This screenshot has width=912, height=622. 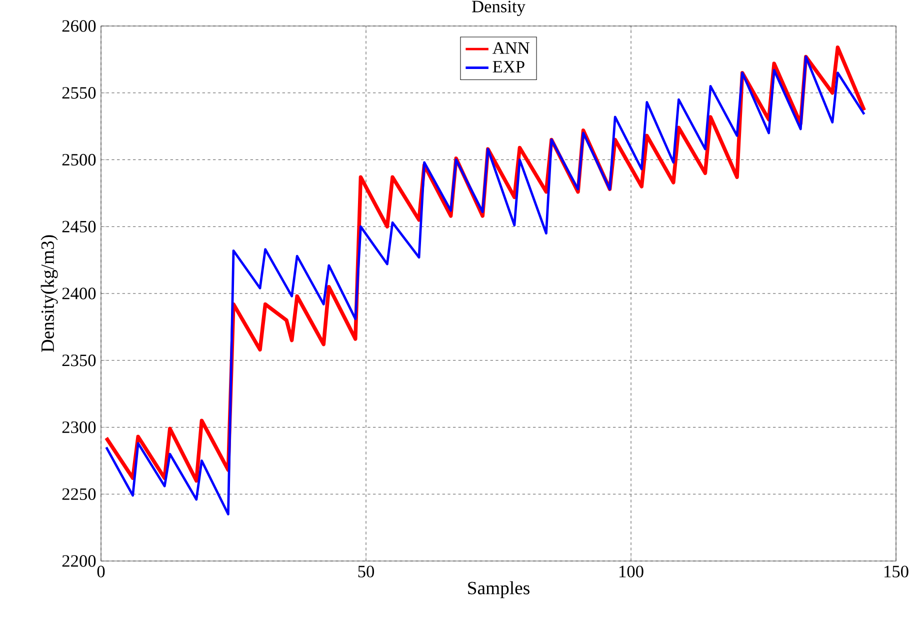 What do you see at coordinates (499, 8) in the screenshot?
I see `chart-title: Density` at bounding box center [499, 8].